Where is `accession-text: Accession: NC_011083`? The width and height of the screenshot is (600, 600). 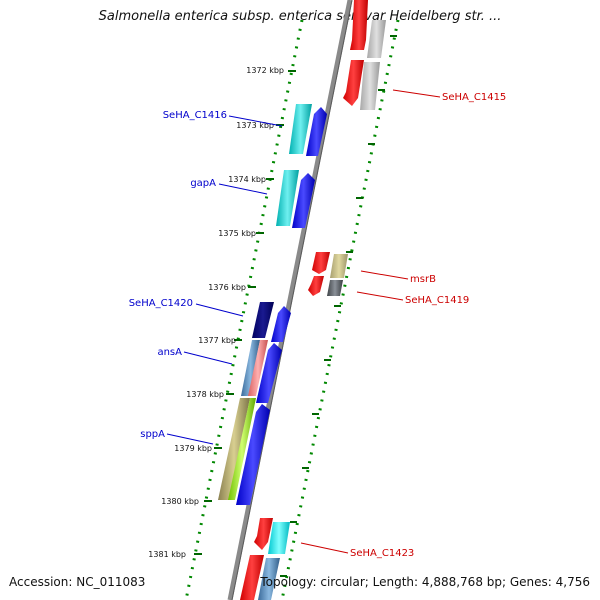 accession-text: Accession: NC_011083 is located at coordinates (77, 582).